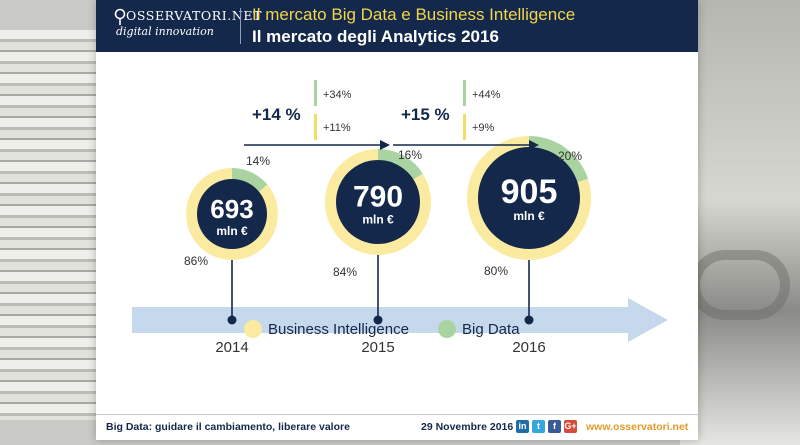  Describe the element at coordinates (253, 329) in the screenshot. I see `legend-swatch-bi` at that location.